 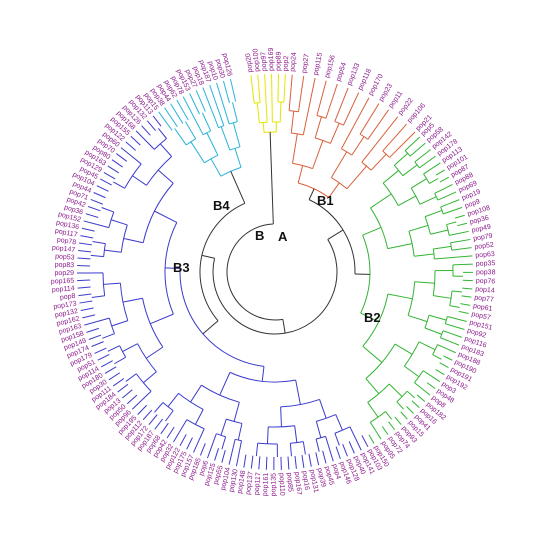 I want to click on leaf-label: pop63, so click(x=485, y=255).